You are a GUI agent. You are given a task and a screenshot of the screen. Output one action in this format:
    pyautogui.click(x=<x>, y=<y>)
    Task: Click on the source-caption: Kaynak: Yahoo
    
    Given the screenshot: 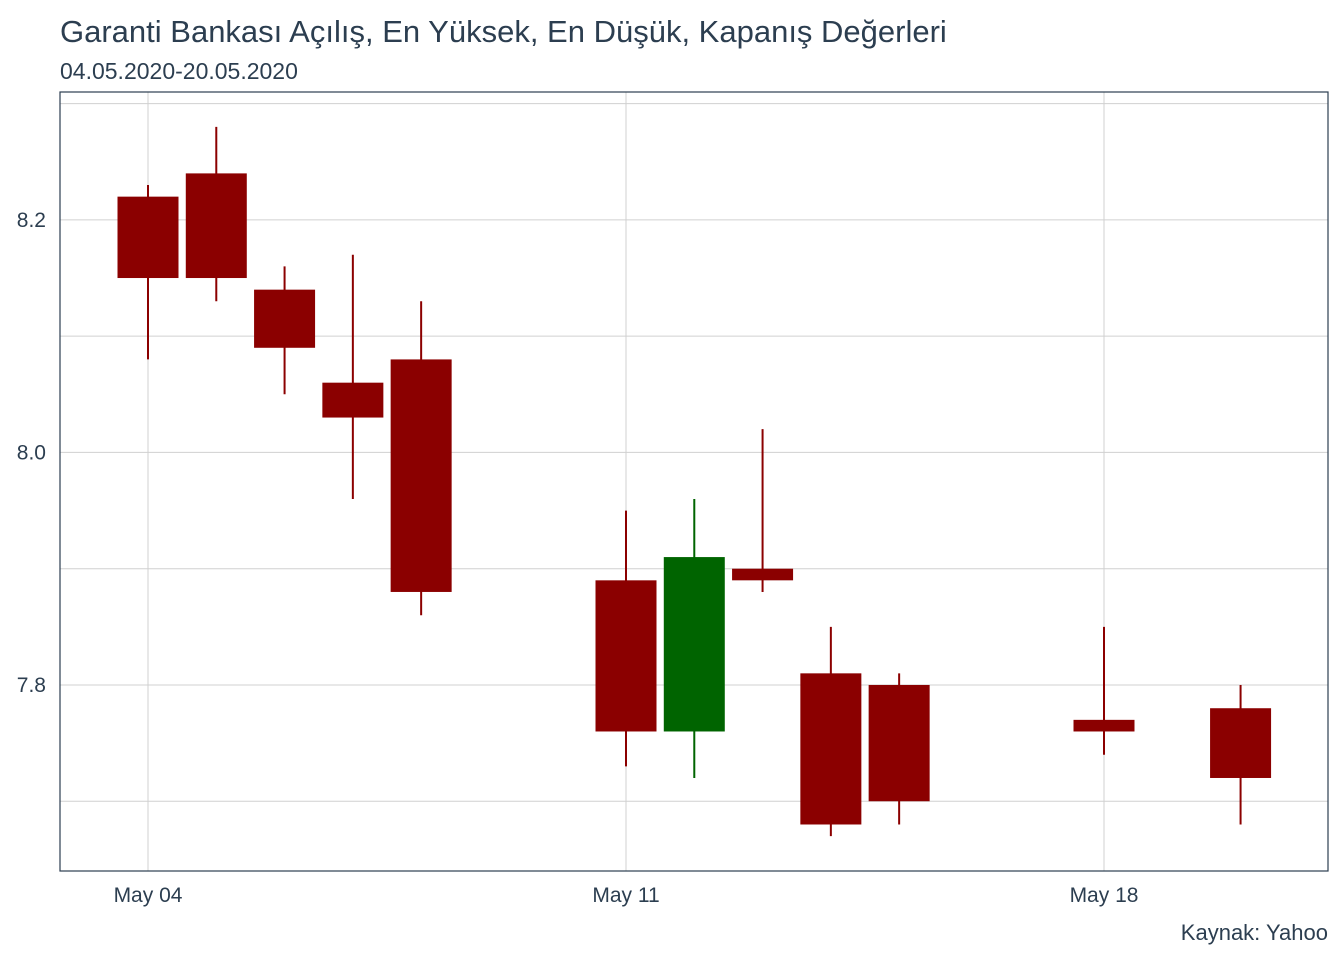 What is the action you would take?
    pyautogui.click(x=1254, y=932)
    